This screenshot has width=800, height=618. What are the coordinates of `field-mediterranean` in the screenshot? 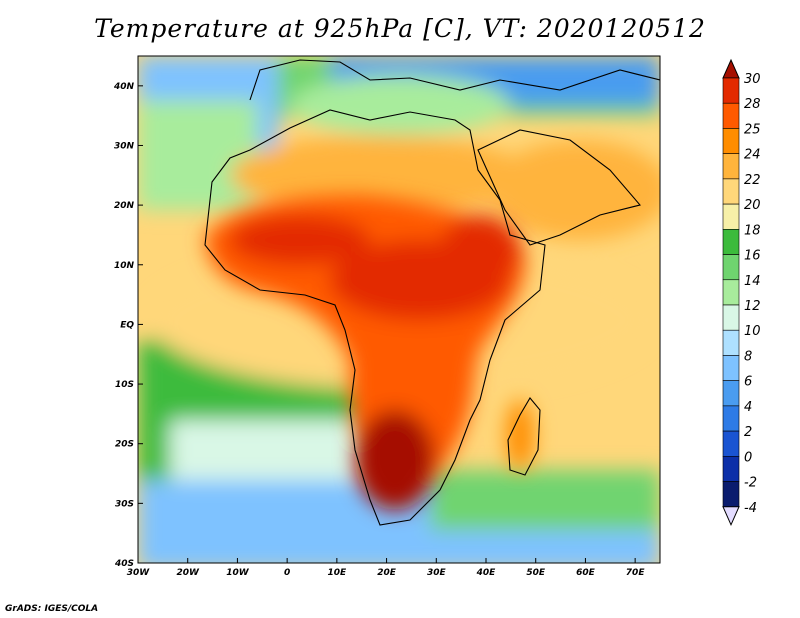 It's located at (400, 105).